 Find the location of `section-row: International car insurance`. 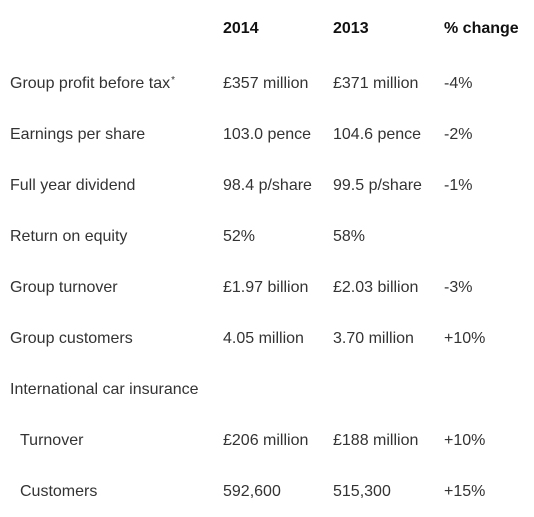

section-row: International car insurance is located at coordinates (267, 389).